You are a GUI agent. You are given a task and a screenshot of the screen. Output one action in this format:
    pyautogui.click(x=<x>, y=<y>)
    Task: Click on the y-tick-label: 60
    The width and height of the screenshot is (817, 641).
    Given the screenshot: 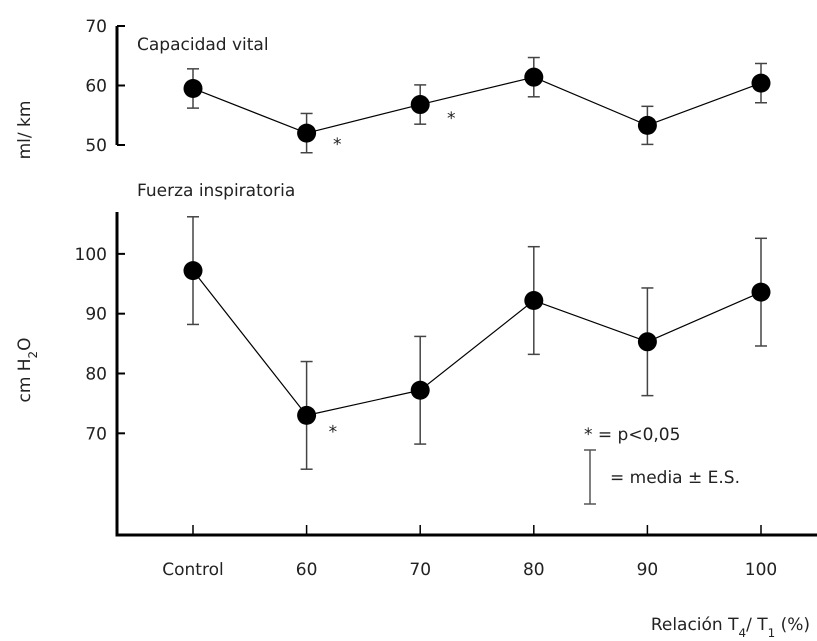 What is the action you would take?
    pyautogui.click(x=96, y=86)
    